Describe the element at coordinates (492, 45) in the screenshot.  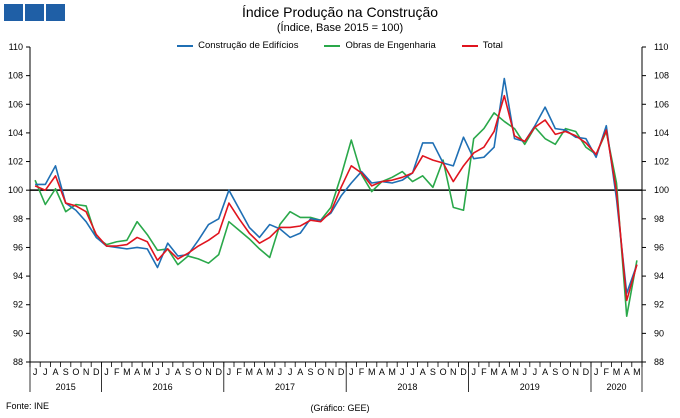
I see `legend-label: Total` at that location.